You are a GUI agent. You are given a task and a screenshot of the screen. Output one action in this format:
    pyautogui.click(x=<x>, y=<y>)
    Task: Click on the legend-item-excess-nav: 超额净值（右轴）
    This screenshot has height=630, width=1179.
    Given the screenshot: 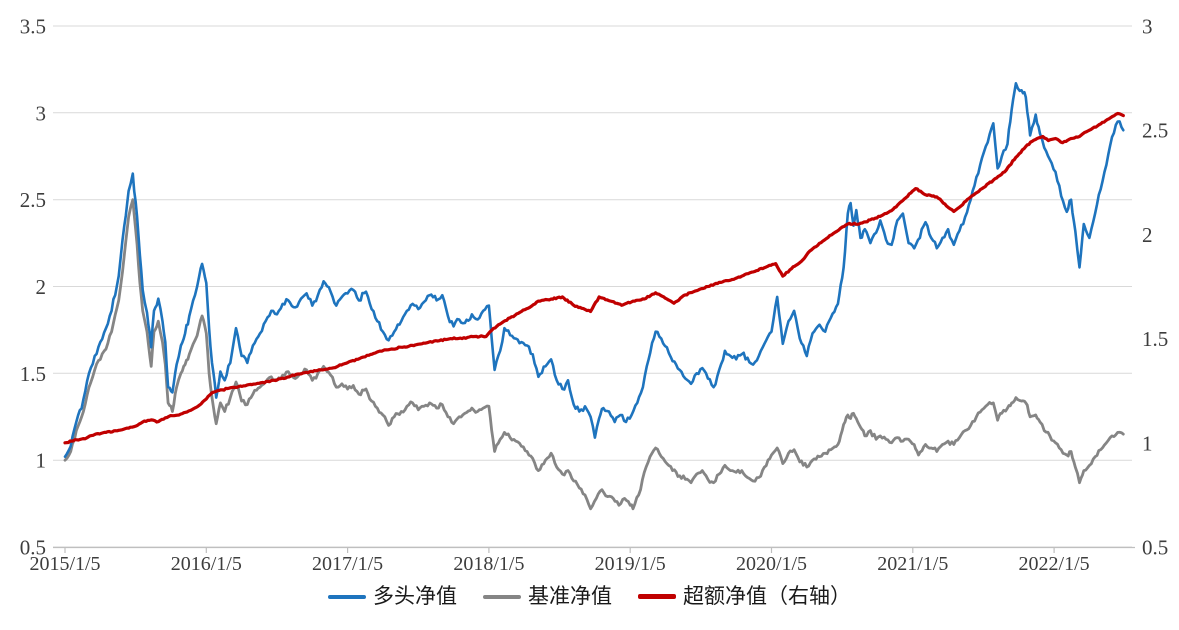 What is the action you would take?
    pyautogui.click(x=744, y=596)
    